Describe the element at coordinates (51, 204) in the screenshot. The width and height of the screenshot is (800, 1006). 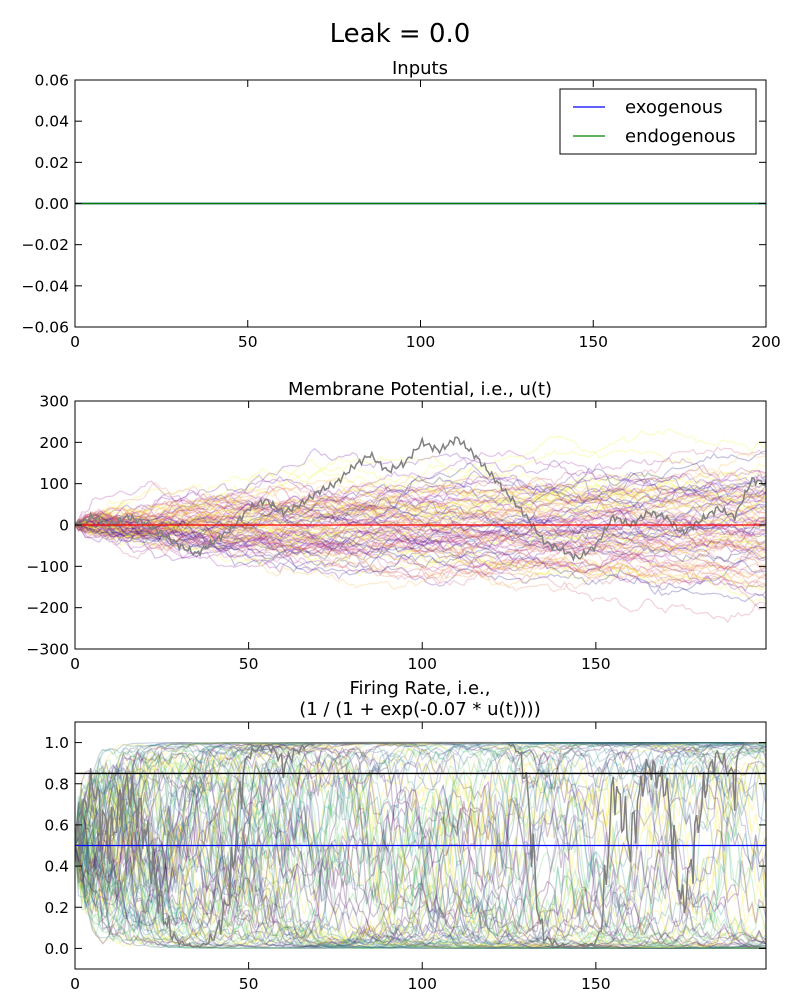
I see `y-tick-label: 0.00` at that location.